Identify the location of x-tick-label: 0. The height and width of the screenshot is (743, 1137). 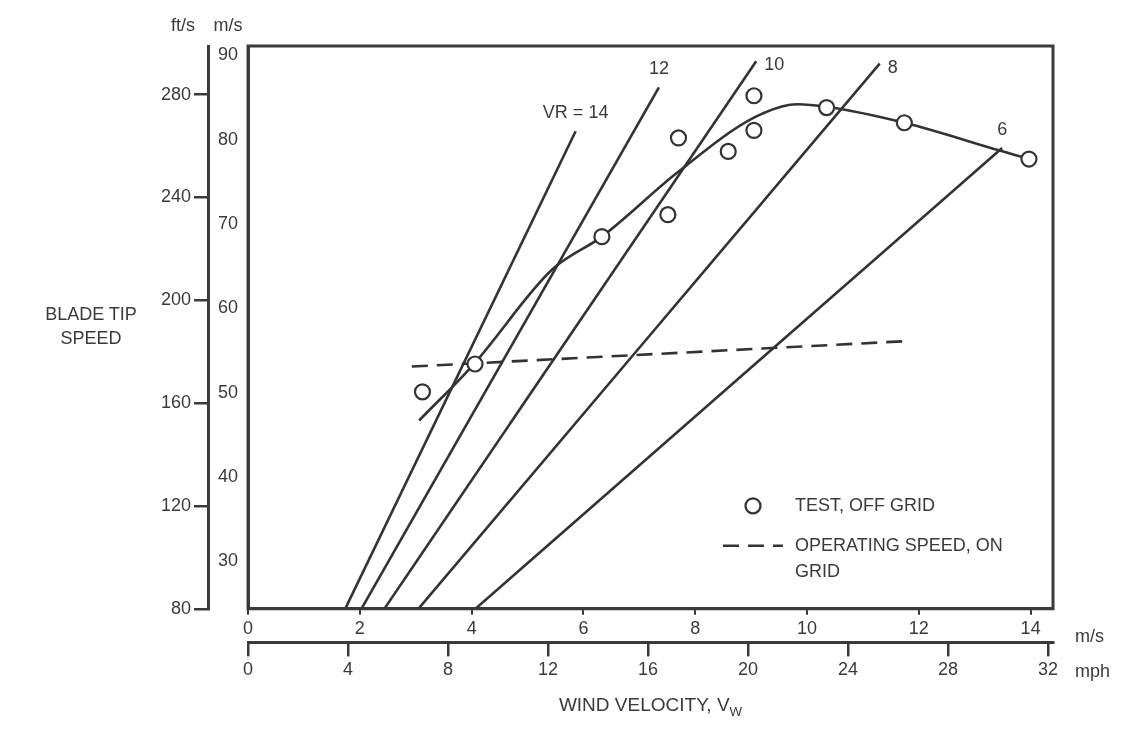
(248, 627).